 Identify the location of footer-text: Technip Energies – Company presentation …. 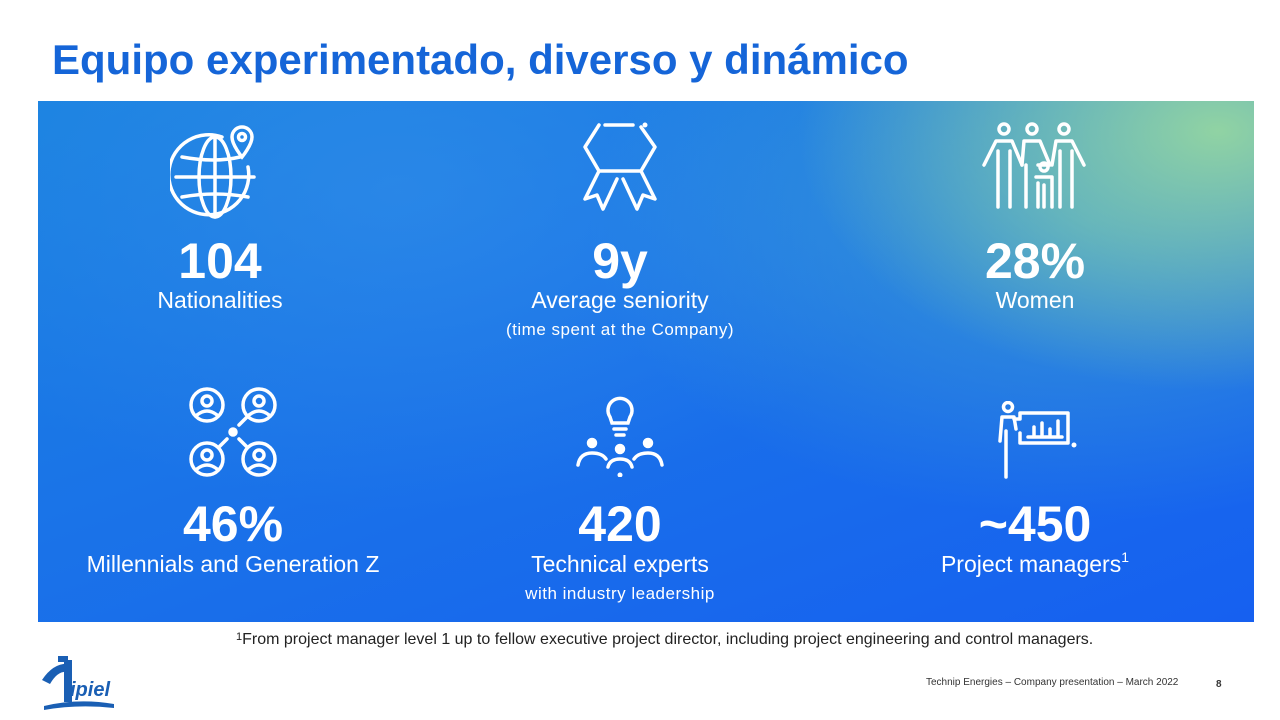
(1052, 682).